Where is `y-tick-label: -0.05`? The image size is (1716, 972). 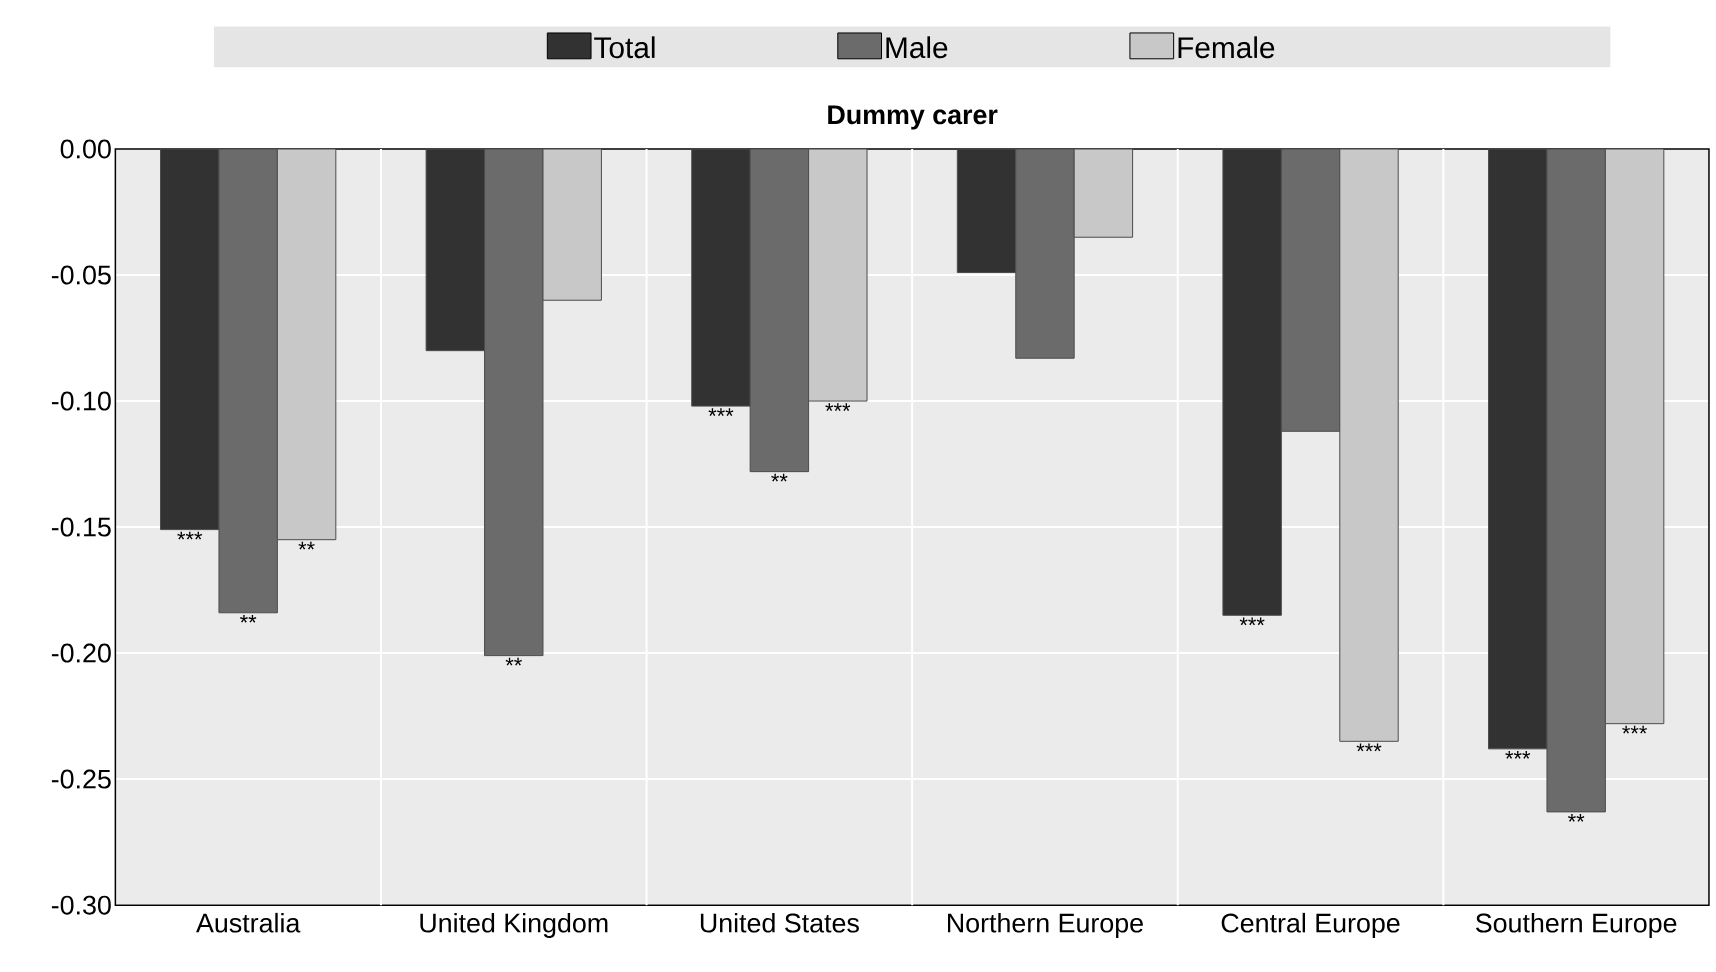 y-tick-label: -0.05 is located at coordinates (81, 275).